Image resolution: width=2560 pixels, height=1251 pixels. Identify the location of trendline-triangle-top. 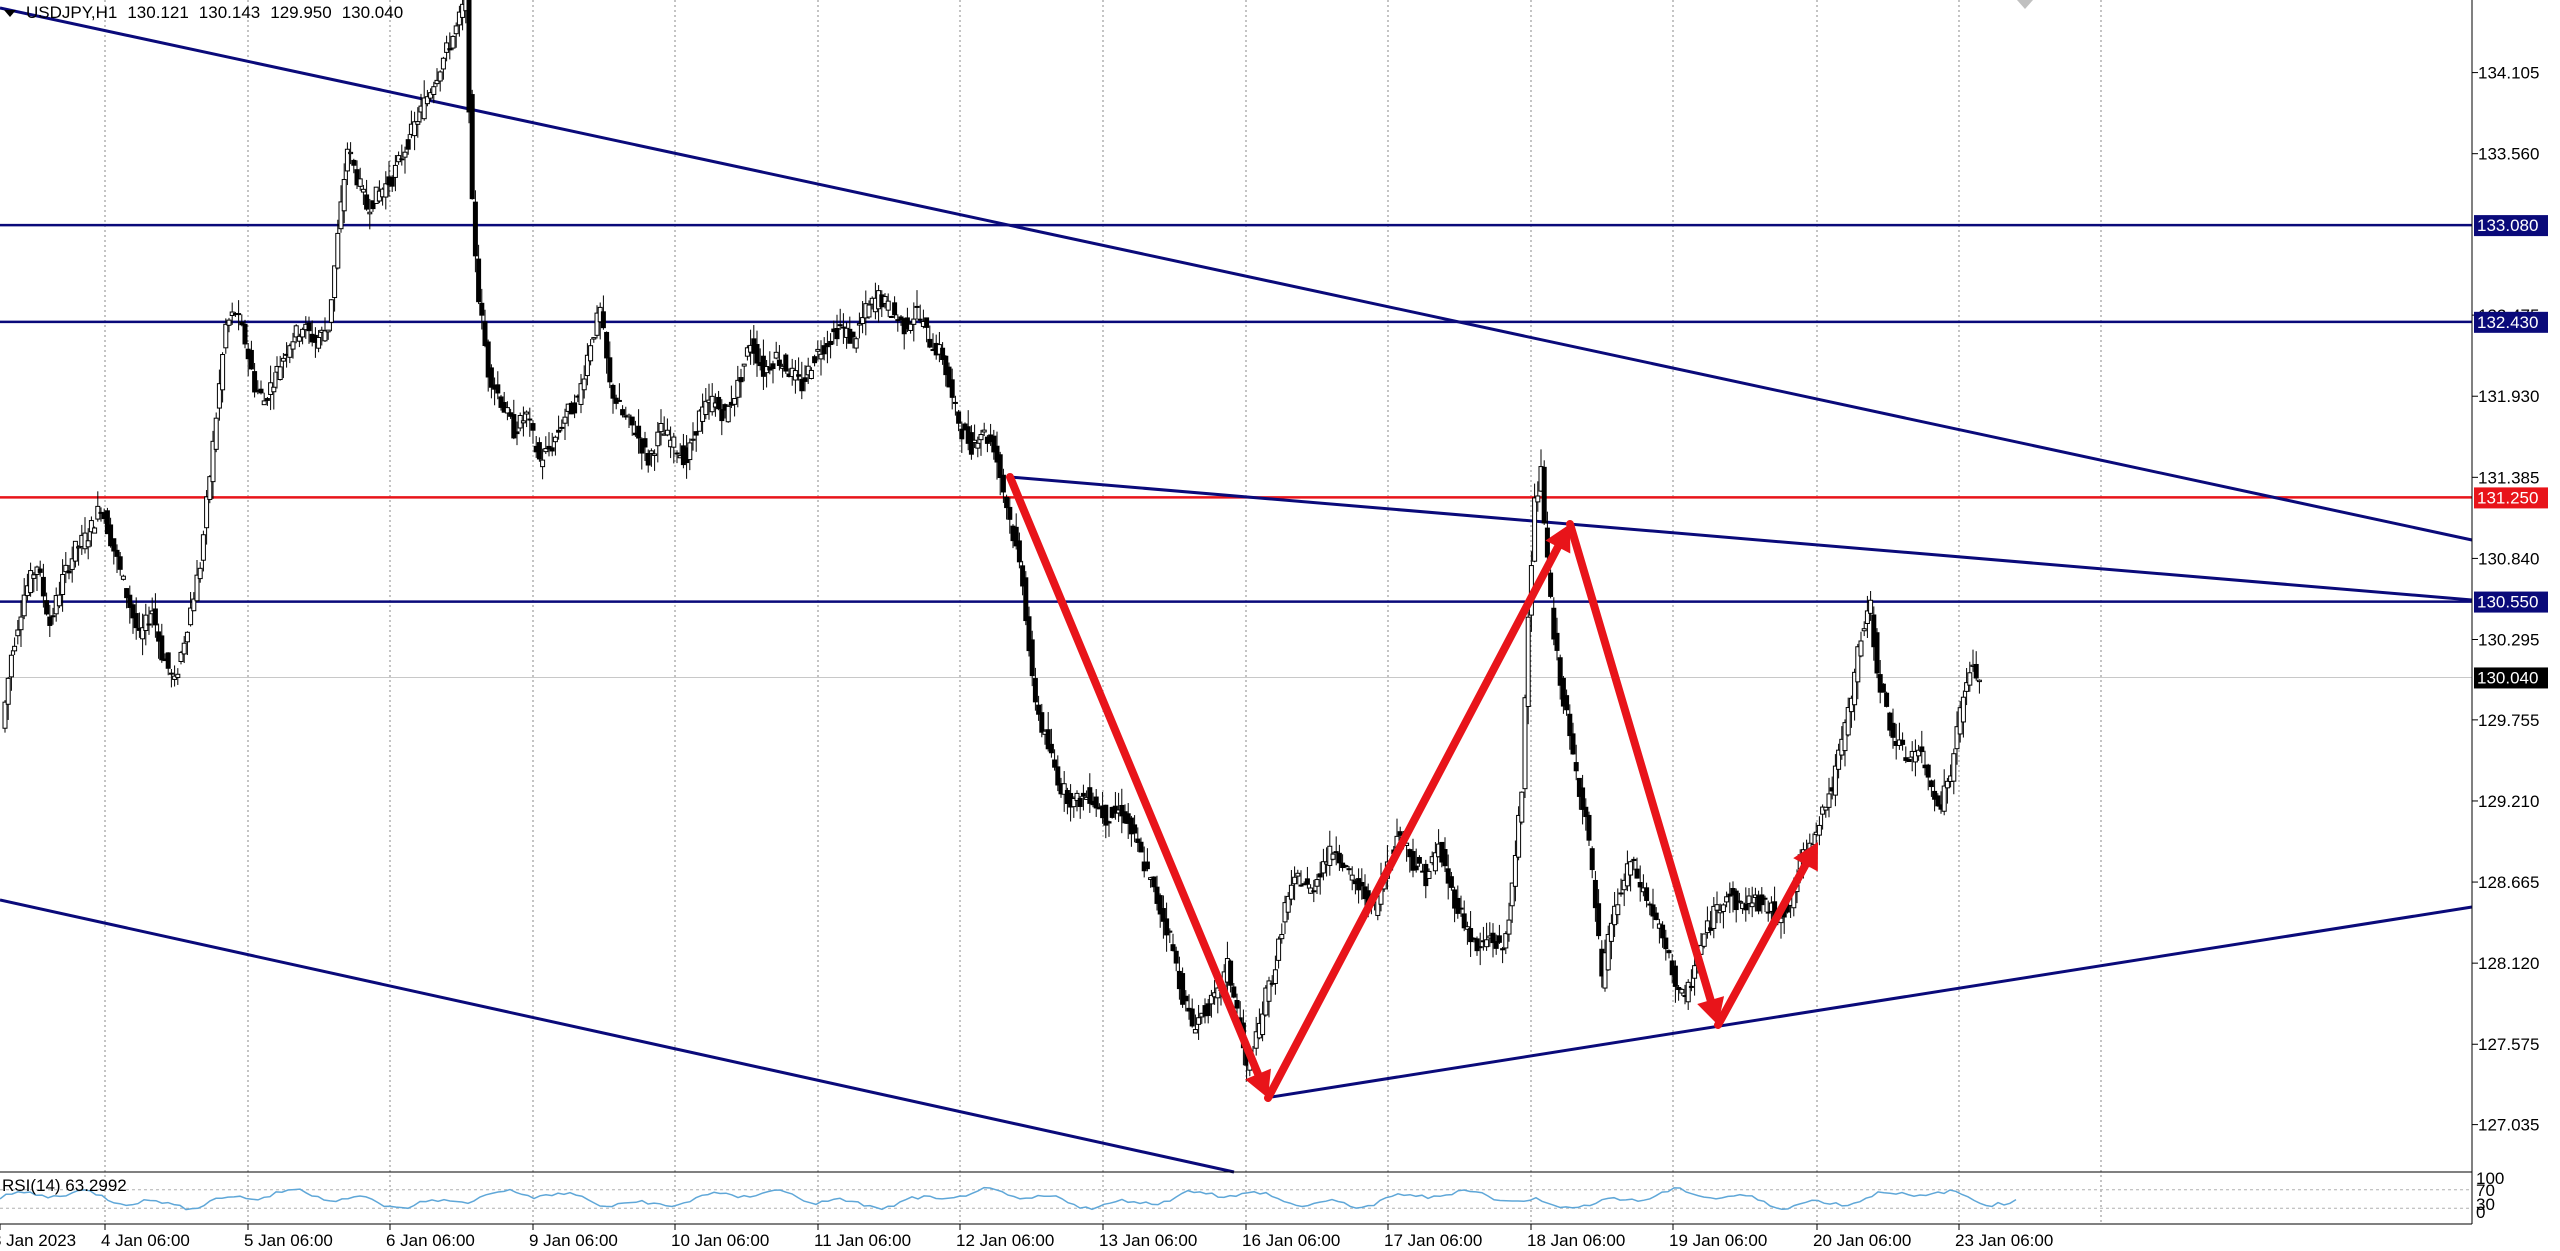
(1741, 538).